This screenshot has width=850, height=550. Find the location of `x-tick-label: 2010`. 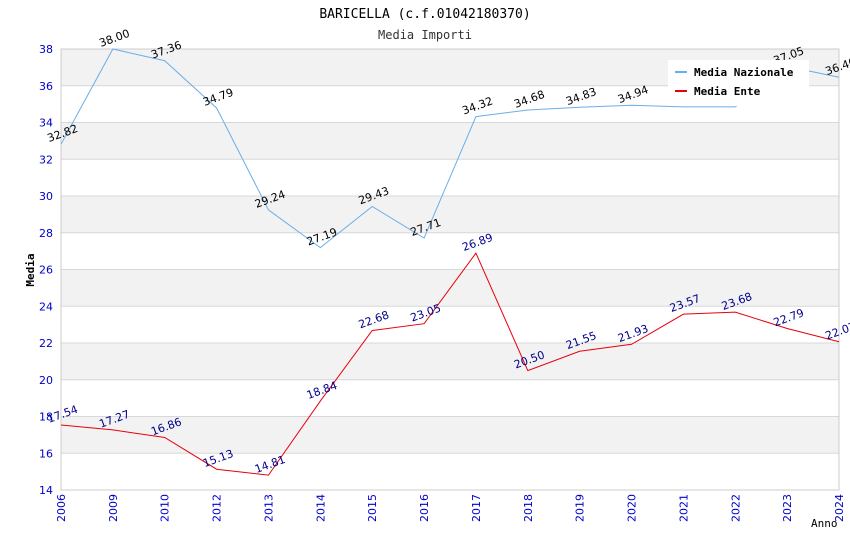

x-tick-label: 2010 is located at coordinates (165, 508).